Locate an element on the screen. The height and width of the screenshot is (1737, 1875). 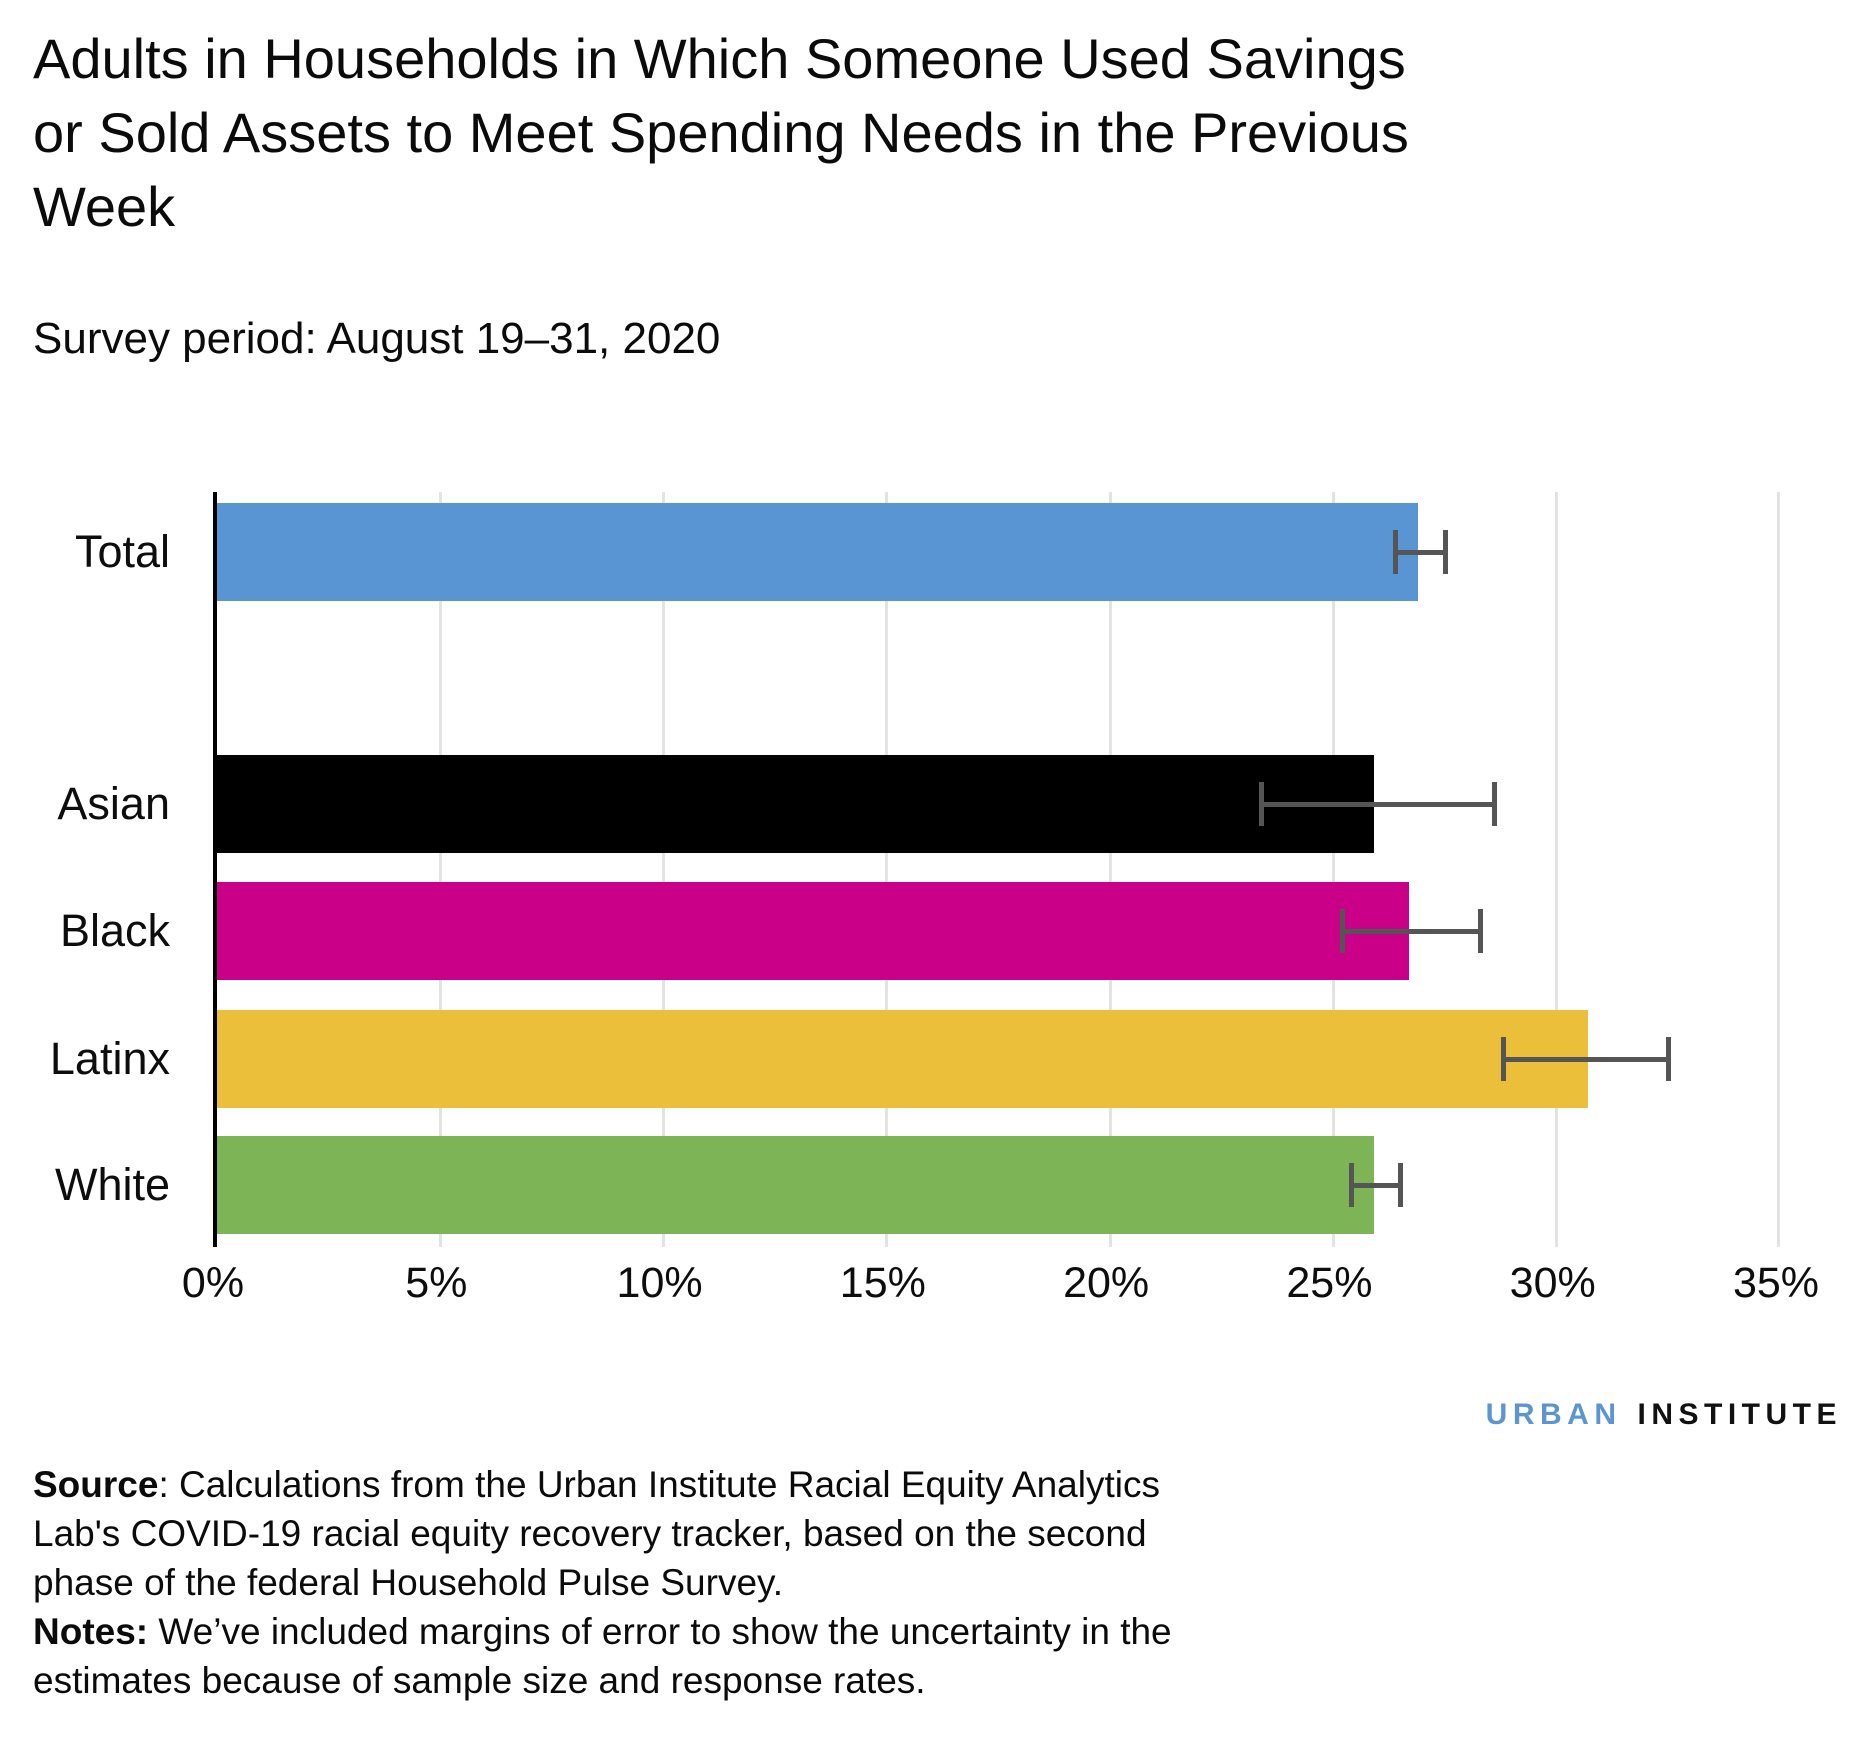
x-tick-label-5pct: 5% is located at coordinates (436, 1283).